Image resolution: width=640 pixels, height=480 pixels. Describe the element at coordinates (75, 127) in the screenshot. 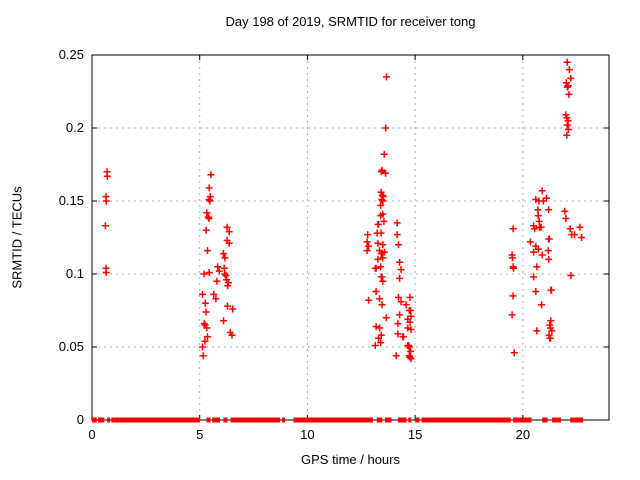

I see `y-tick-label: 0.2` at that location.